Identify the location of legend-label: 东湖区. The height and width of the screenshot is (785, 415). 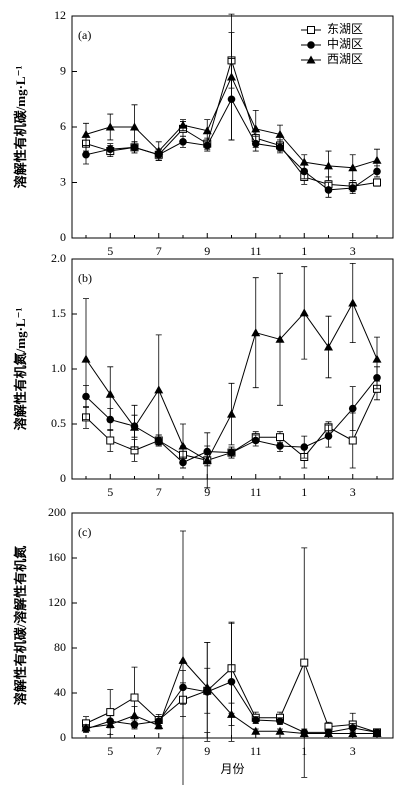
(345, 28).